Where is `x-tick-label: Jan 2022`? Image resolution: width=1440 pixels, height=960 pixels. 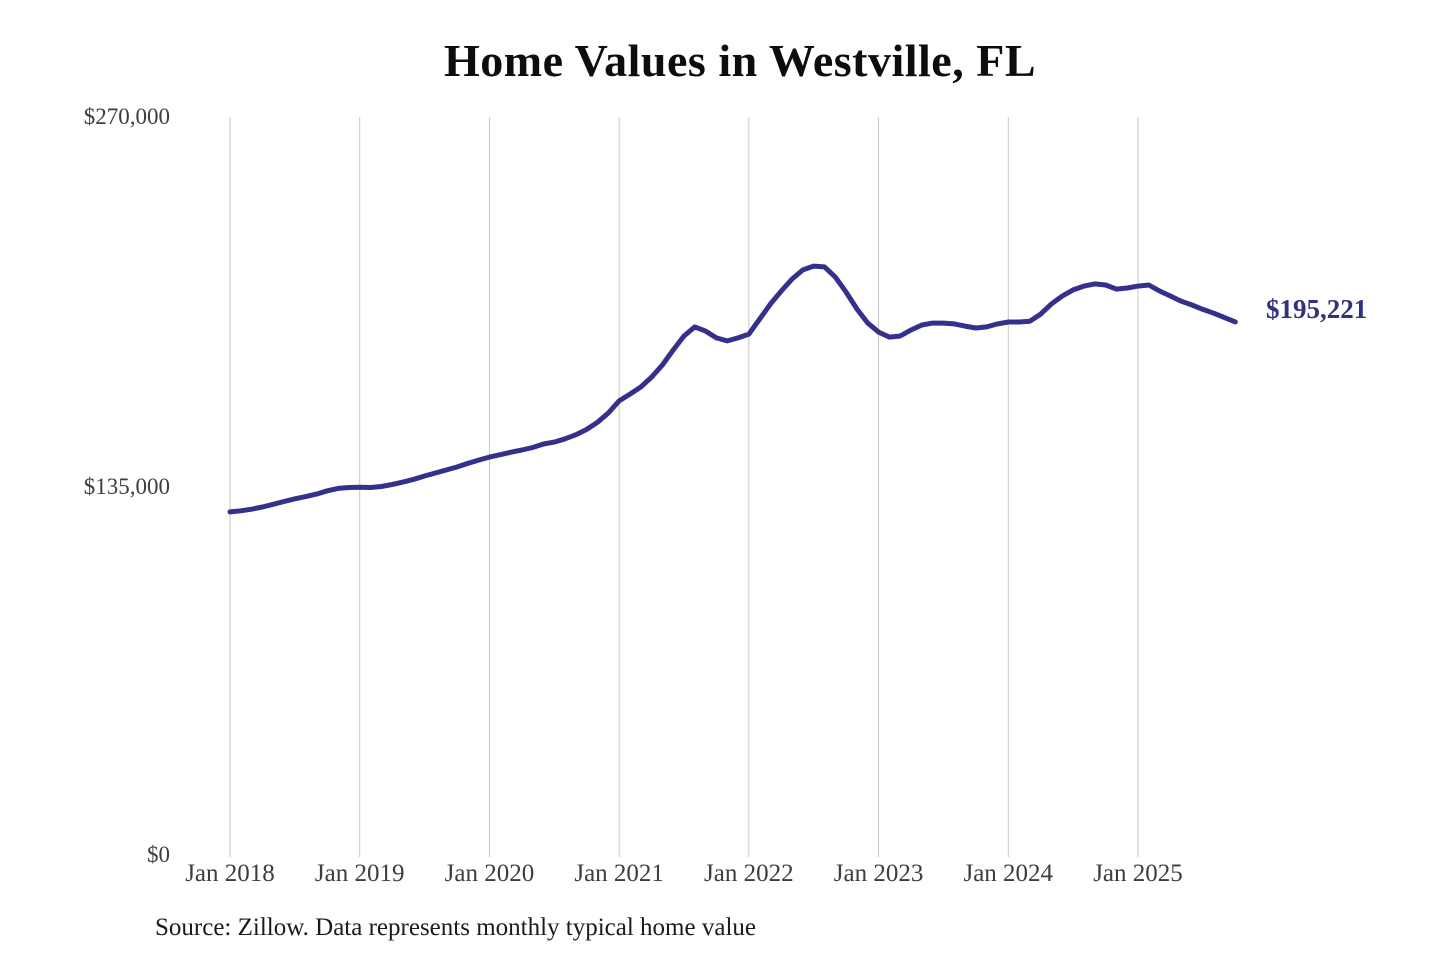
x-tick-label: Jan 2022 is located at coordinates (749, 873).